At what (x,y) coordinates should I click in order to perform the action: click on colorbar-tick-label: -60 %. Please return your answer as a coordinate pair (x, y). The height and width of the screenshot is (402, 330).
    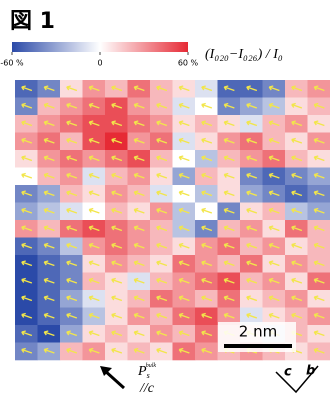
    Looking at the image, I should click on (12, 63).